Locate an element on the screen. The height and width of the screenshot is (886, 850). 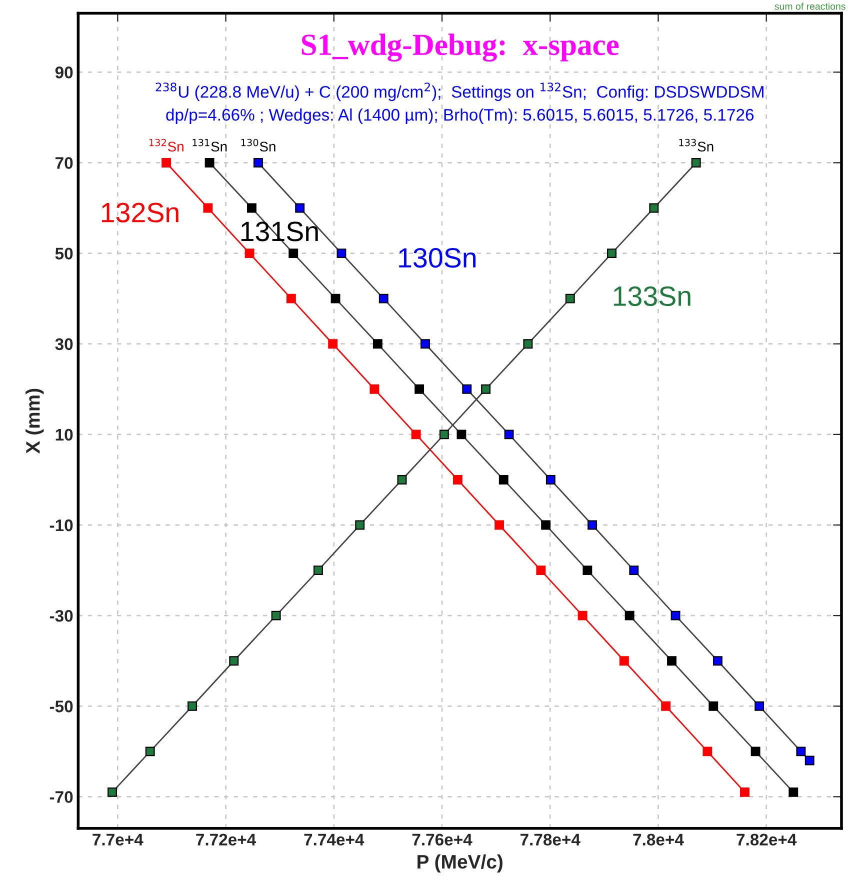
text: sum of reactions is located at coordinates (810, 6).